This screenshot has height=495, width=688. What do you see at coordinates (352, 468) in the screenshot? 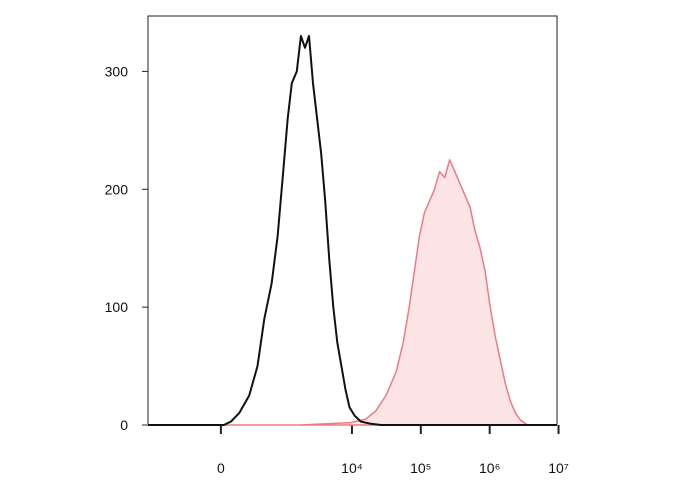
I see `x-tick-label: 10⁴` at bounding box center [352, 468].